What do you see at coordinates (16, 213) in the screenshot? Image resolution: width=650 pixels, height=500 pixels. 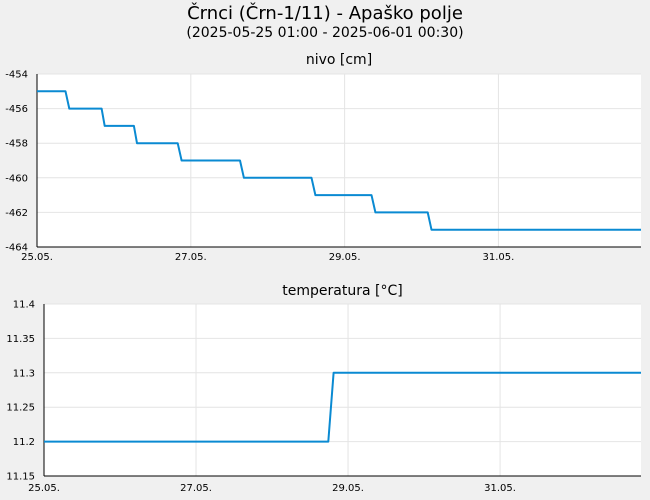 I see `y-tick-label: -462` at bounding box center [16, 213].